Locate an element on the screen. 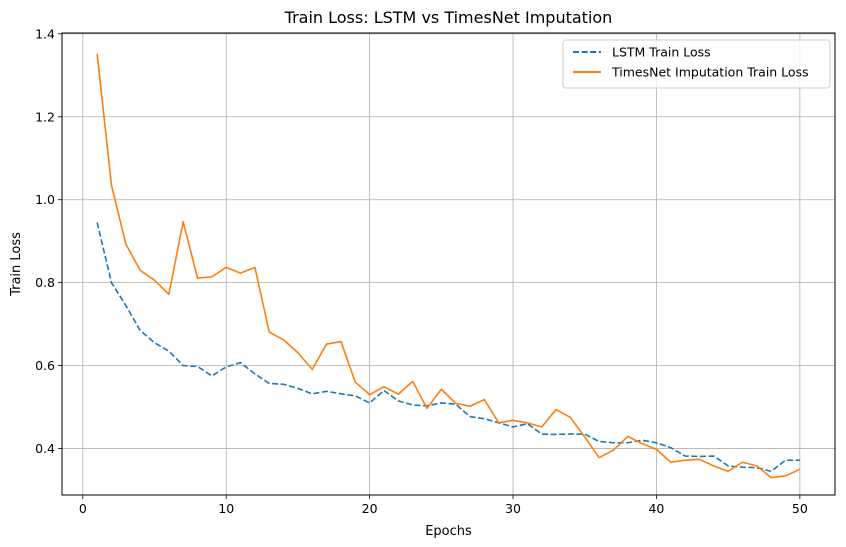 The width and height of the screenshot is (846, 547). x-tick-label: 10 is located at coordinates (226, 508).